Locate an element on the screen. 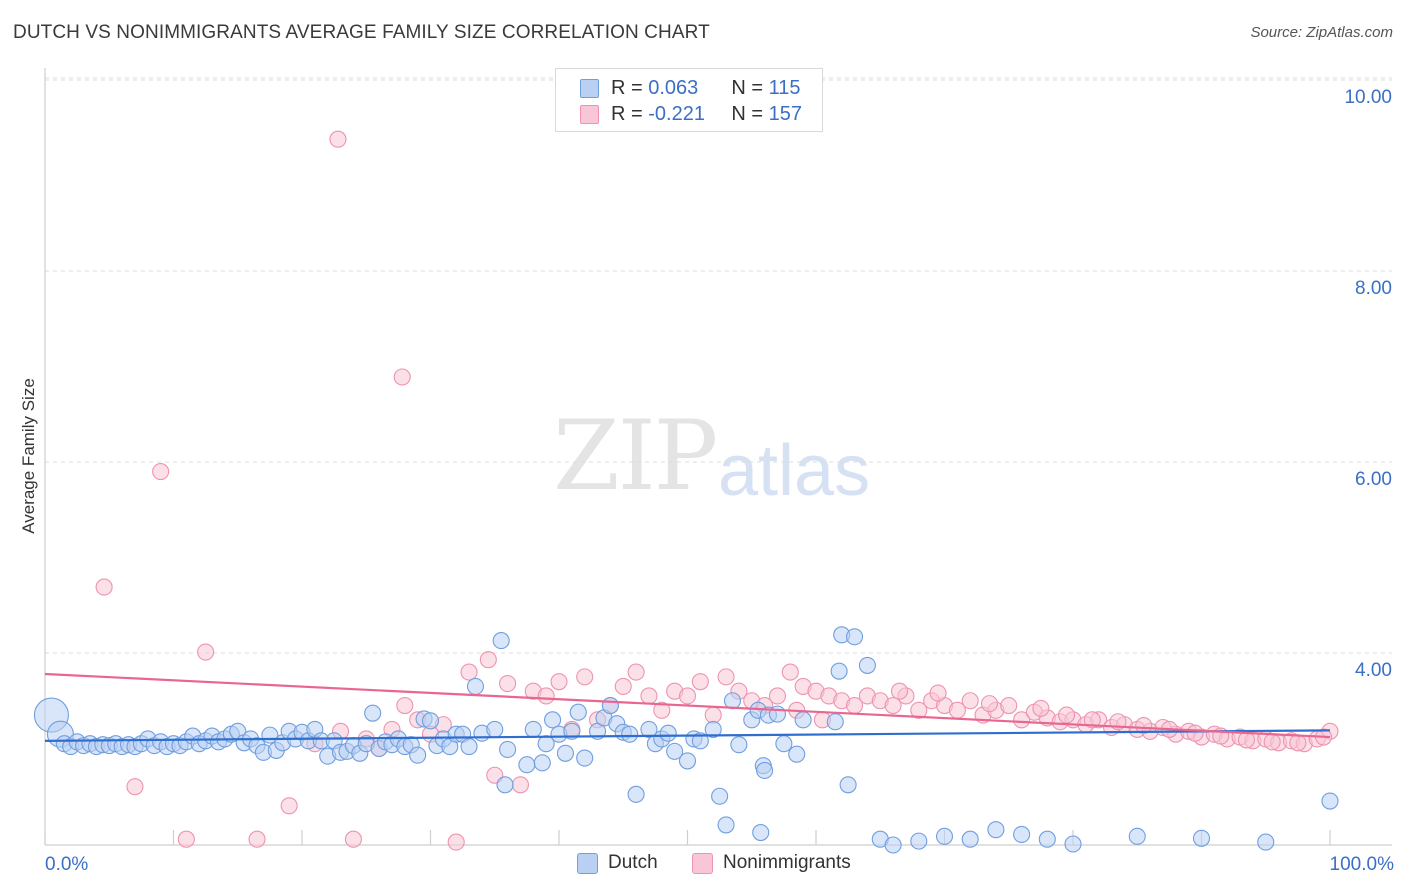 This screenshot has width=1406, height=892. legend-n-label: N = is located at coordinates (747, 87).